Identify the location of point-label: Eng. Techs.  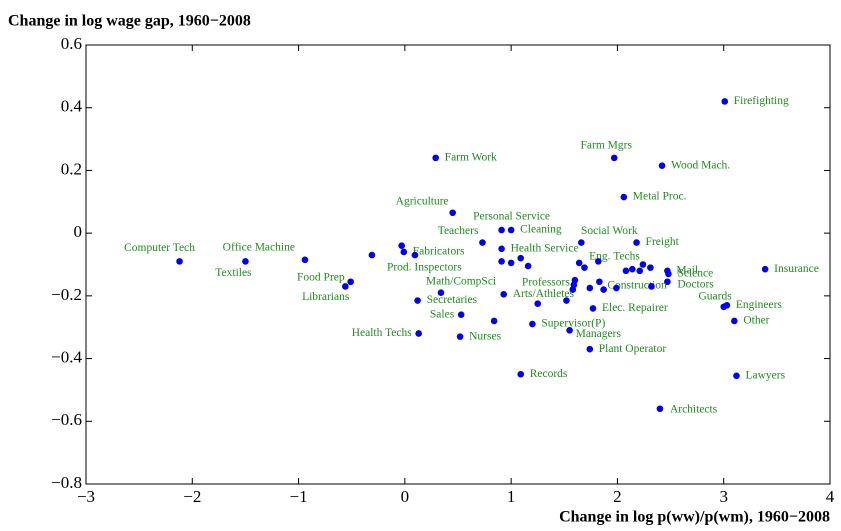
(614, 257).